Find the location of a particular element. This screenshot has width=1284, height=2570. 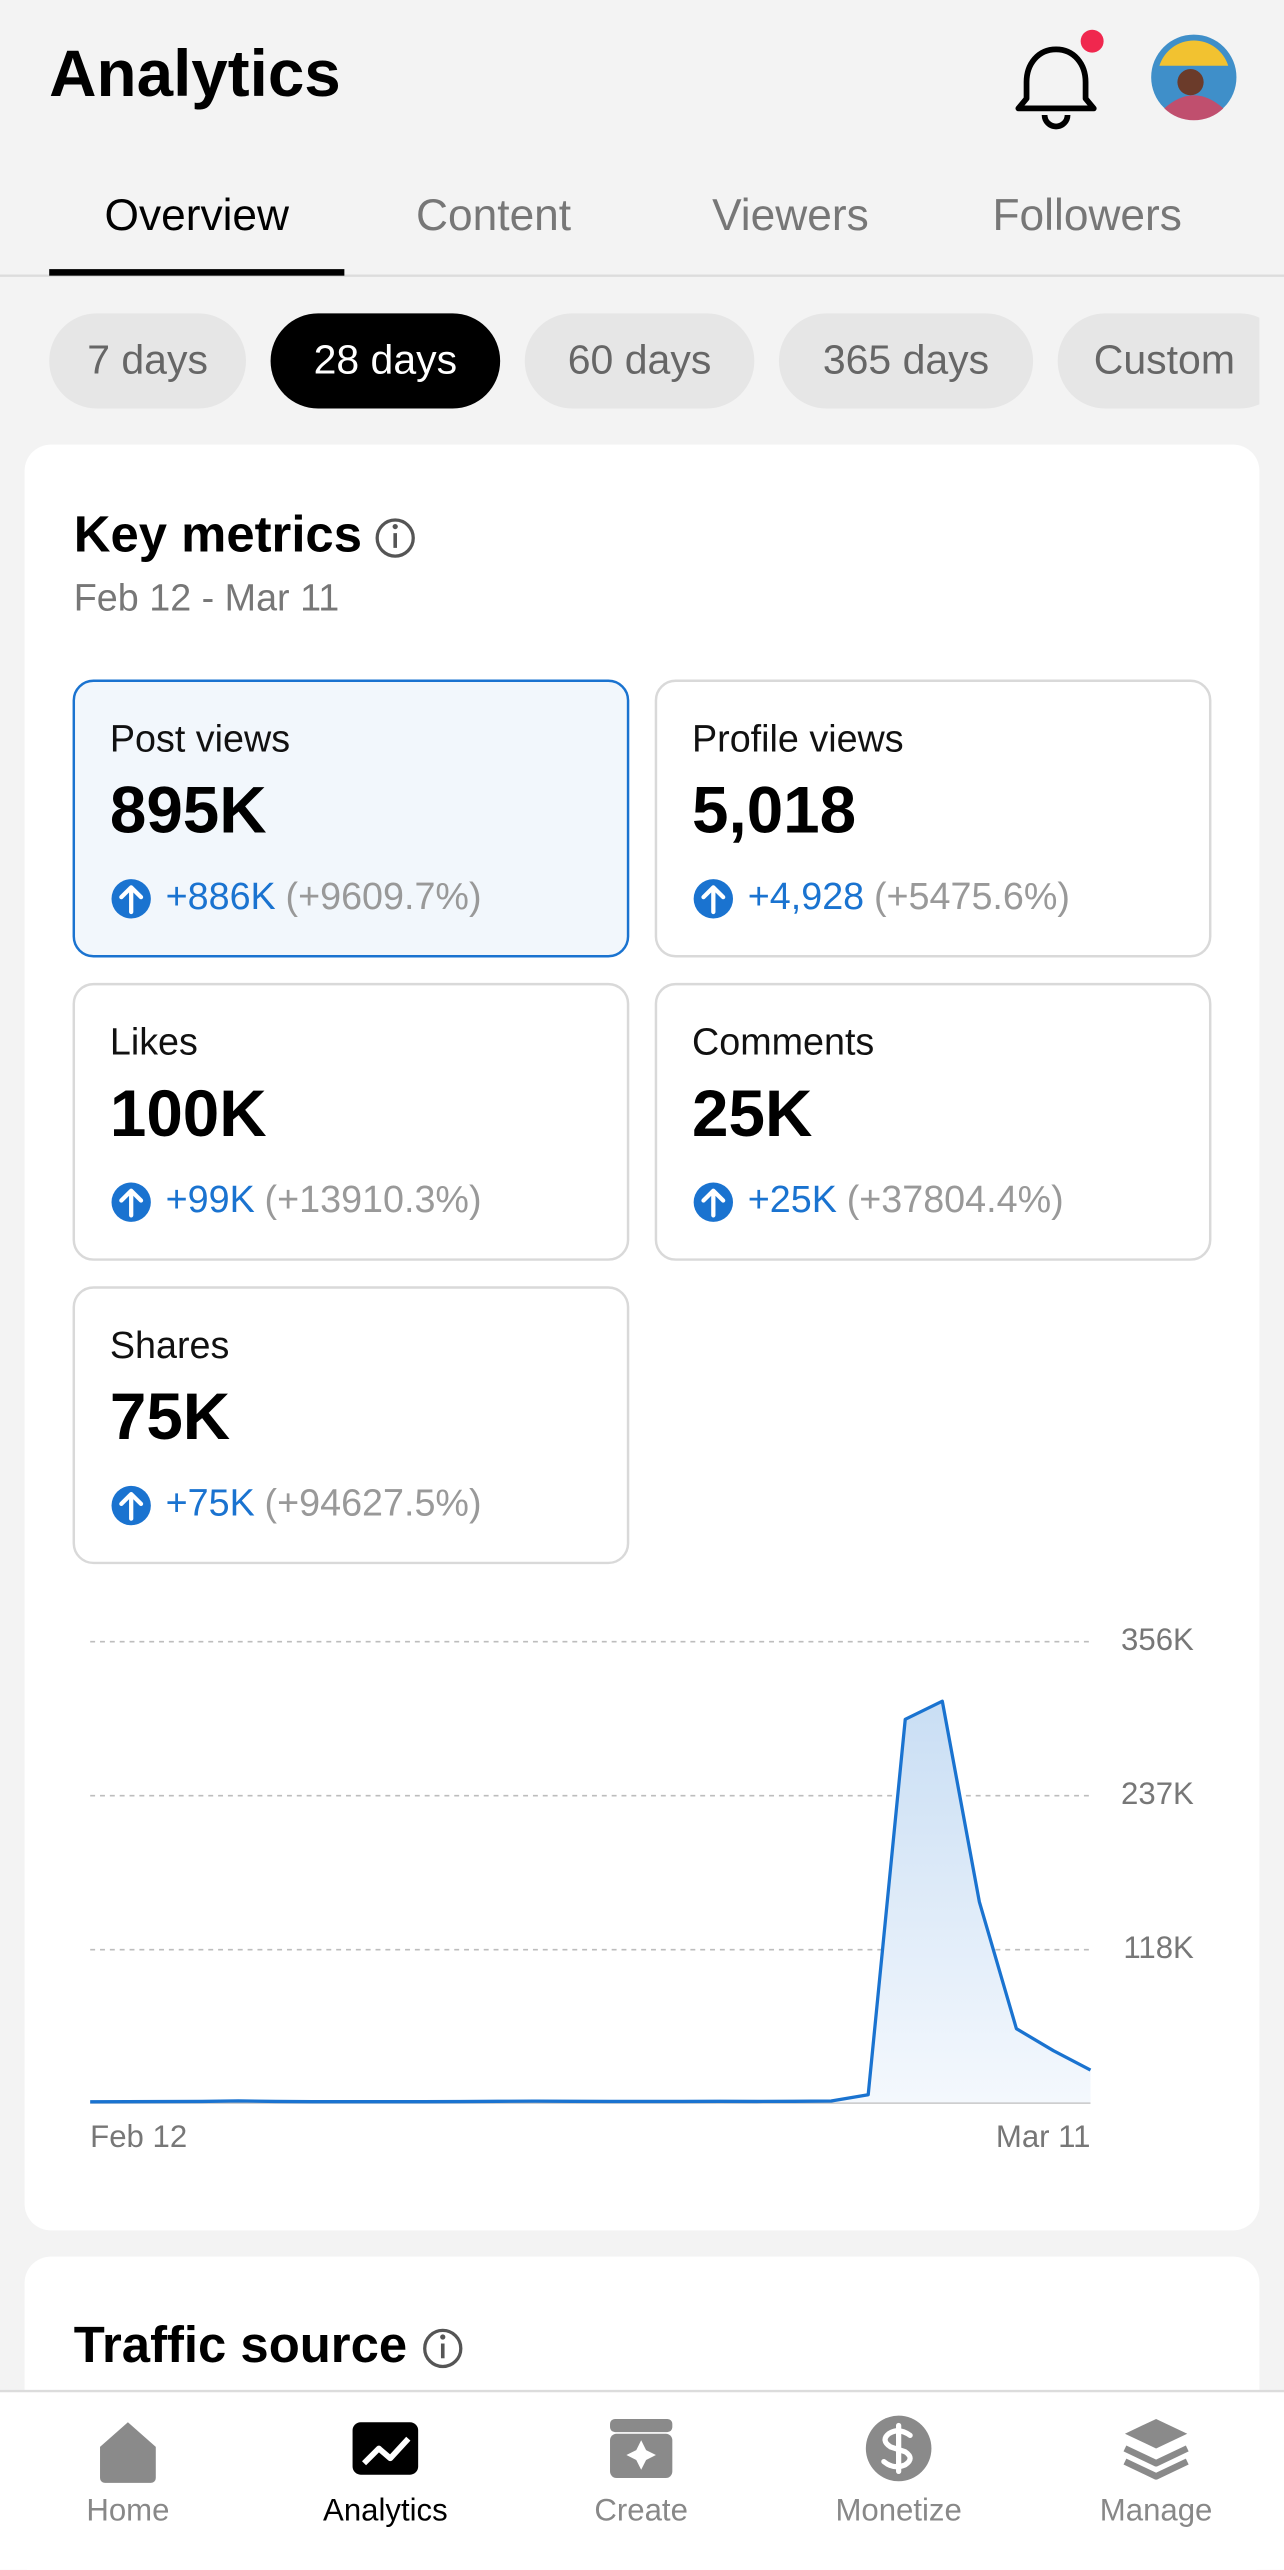

nav-icons is located at coordinates (644, 2449).